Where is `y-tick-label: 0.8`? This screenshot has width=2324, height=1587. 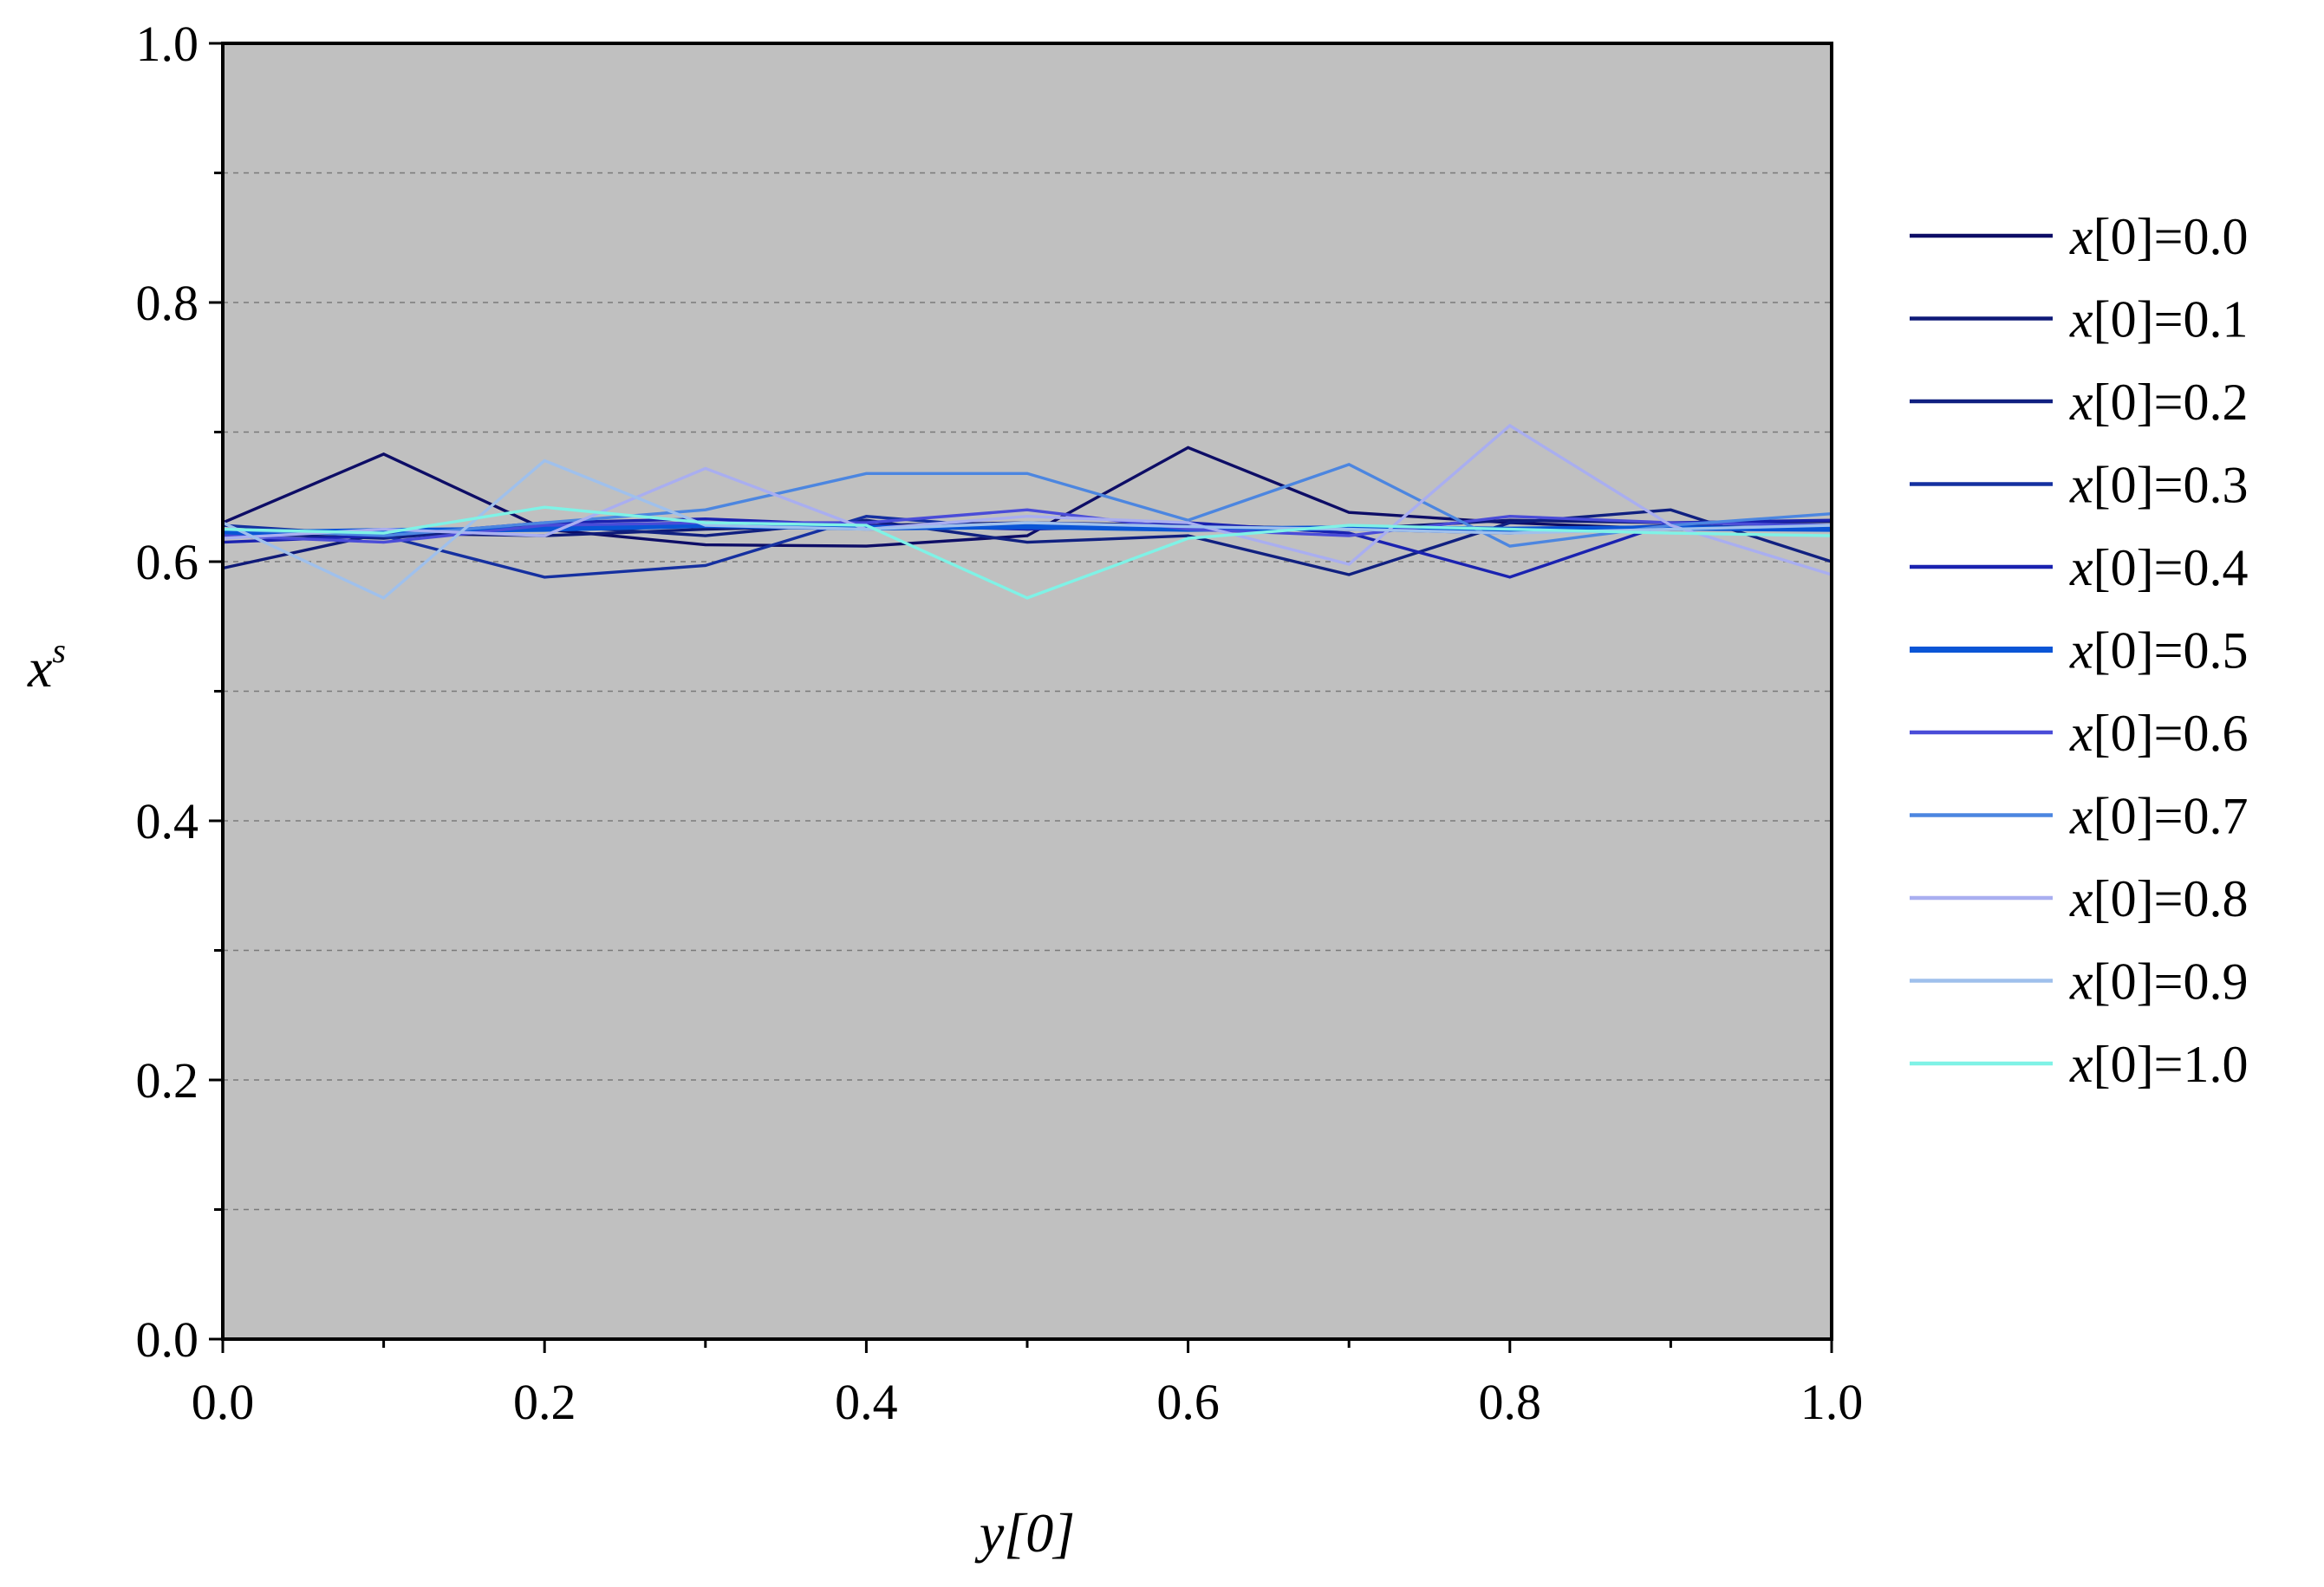
y-tick-label: 0.8 is located at coordinates (167, 303).